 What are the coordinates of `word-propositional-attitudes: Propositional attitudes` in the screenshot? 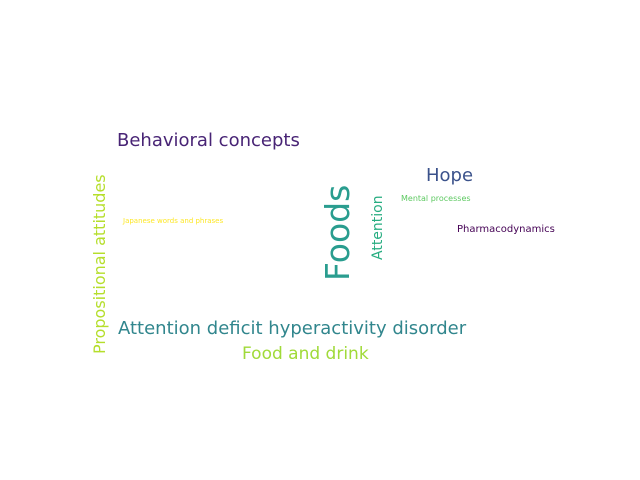 It's located at (99, 264).